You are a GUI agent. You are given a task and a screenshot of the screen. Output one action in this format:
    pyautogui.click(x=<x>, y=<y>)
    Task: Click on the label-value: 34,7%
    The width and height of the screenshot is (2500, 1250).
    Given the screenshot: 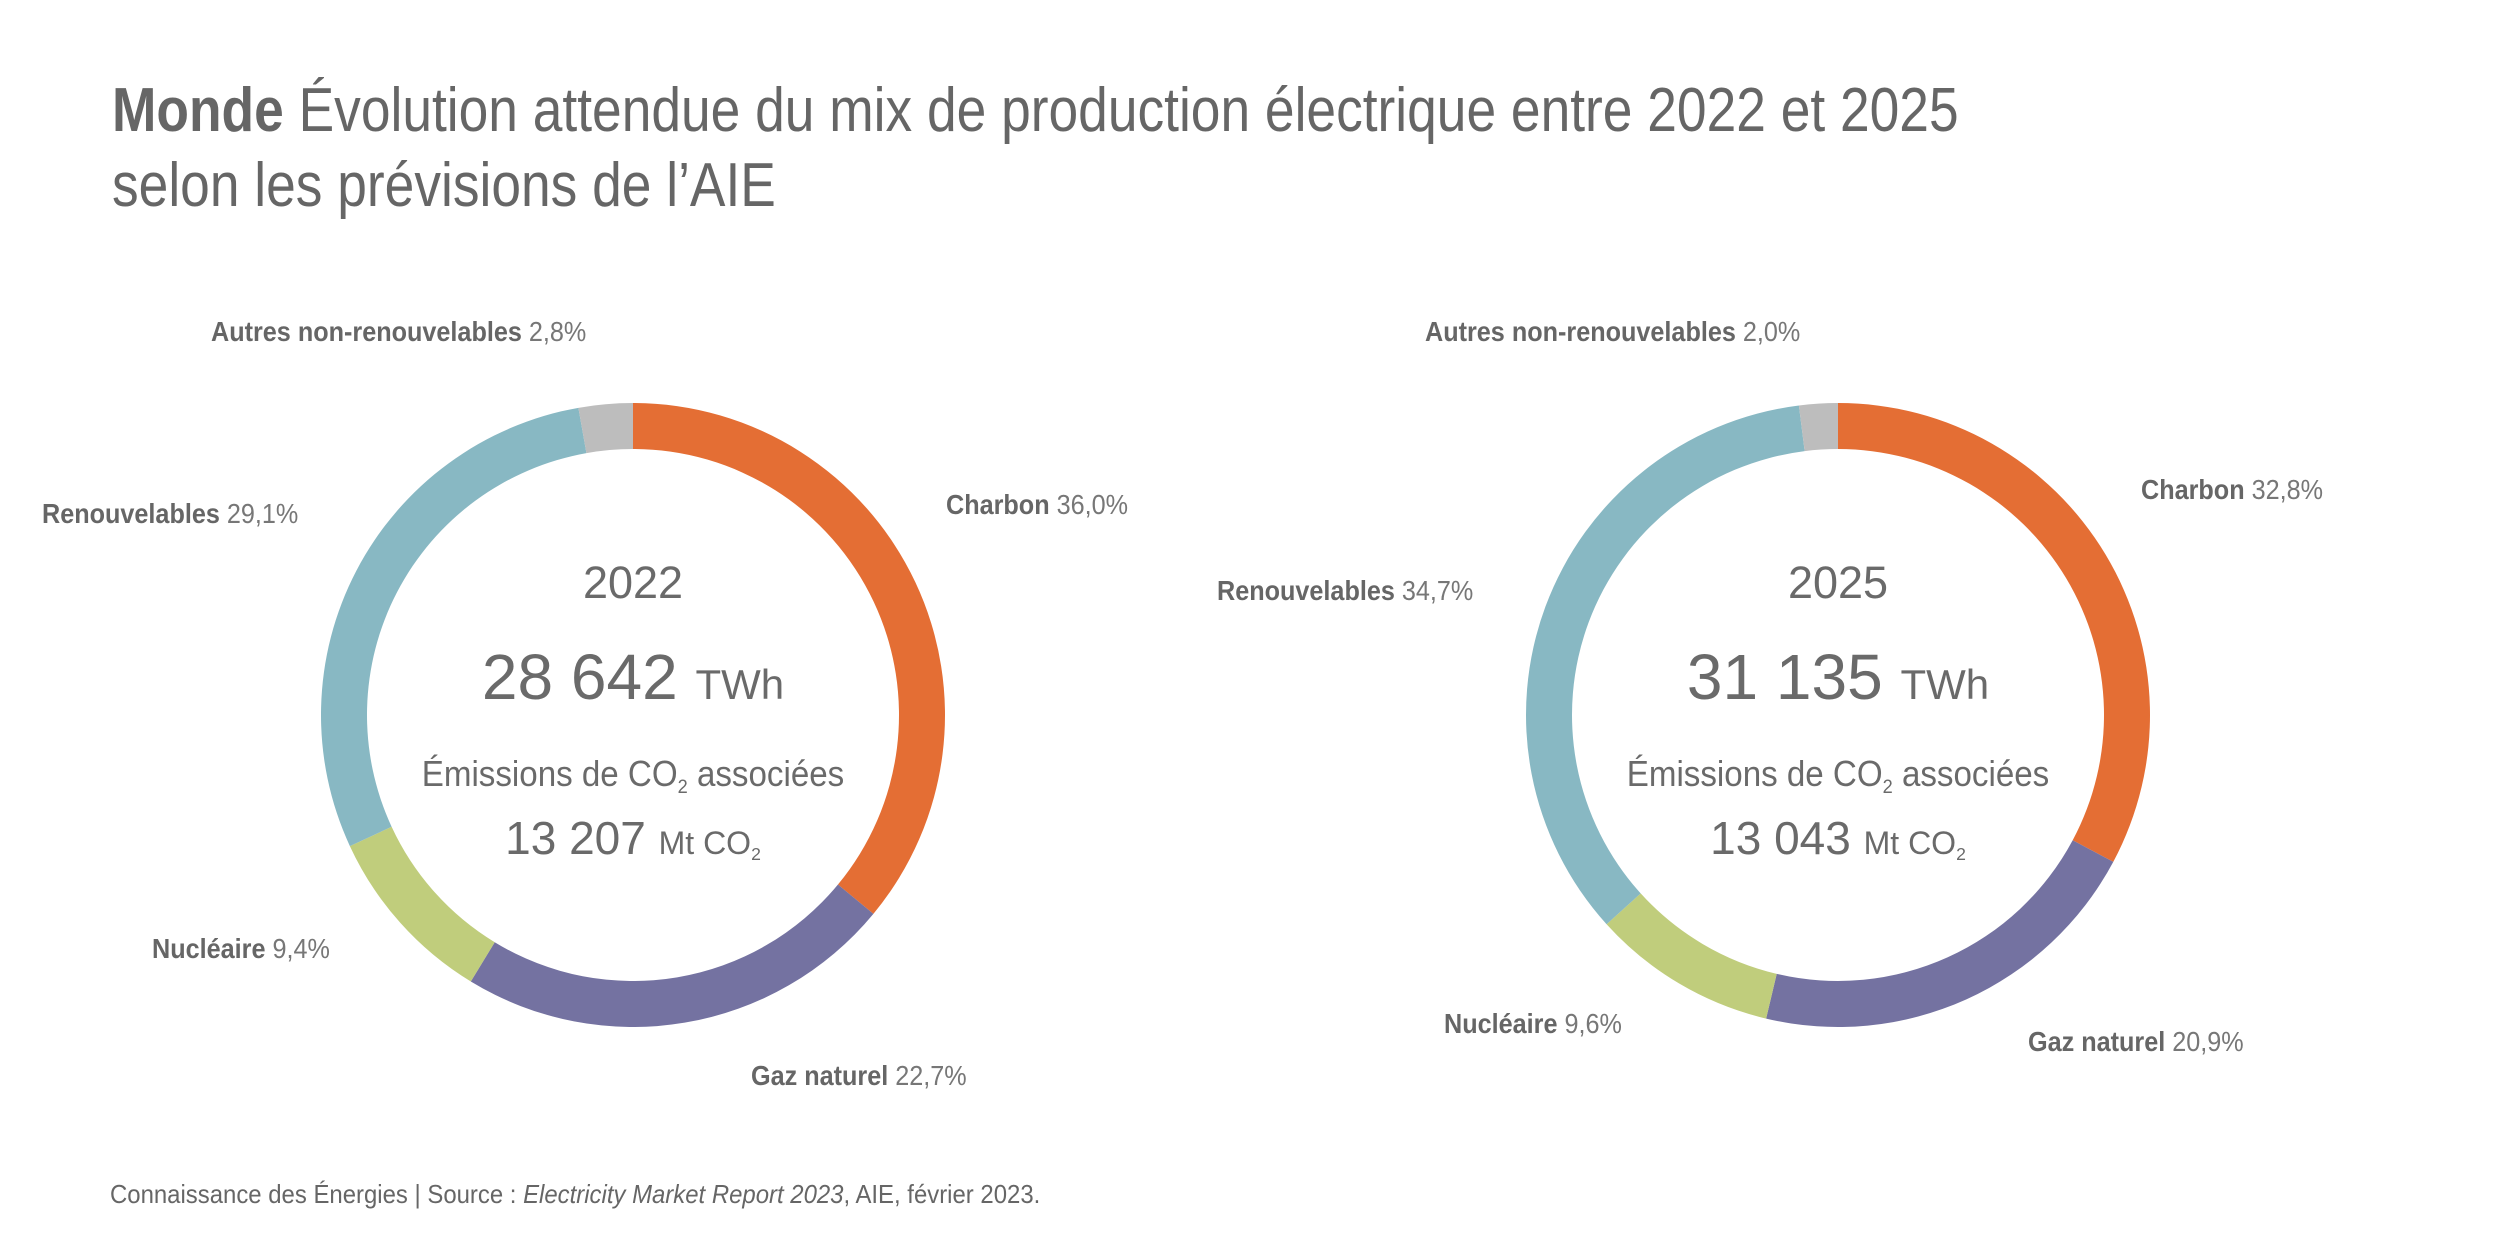 What is the action you would take?
    pyautogui.click(x=1437, y=590)
    